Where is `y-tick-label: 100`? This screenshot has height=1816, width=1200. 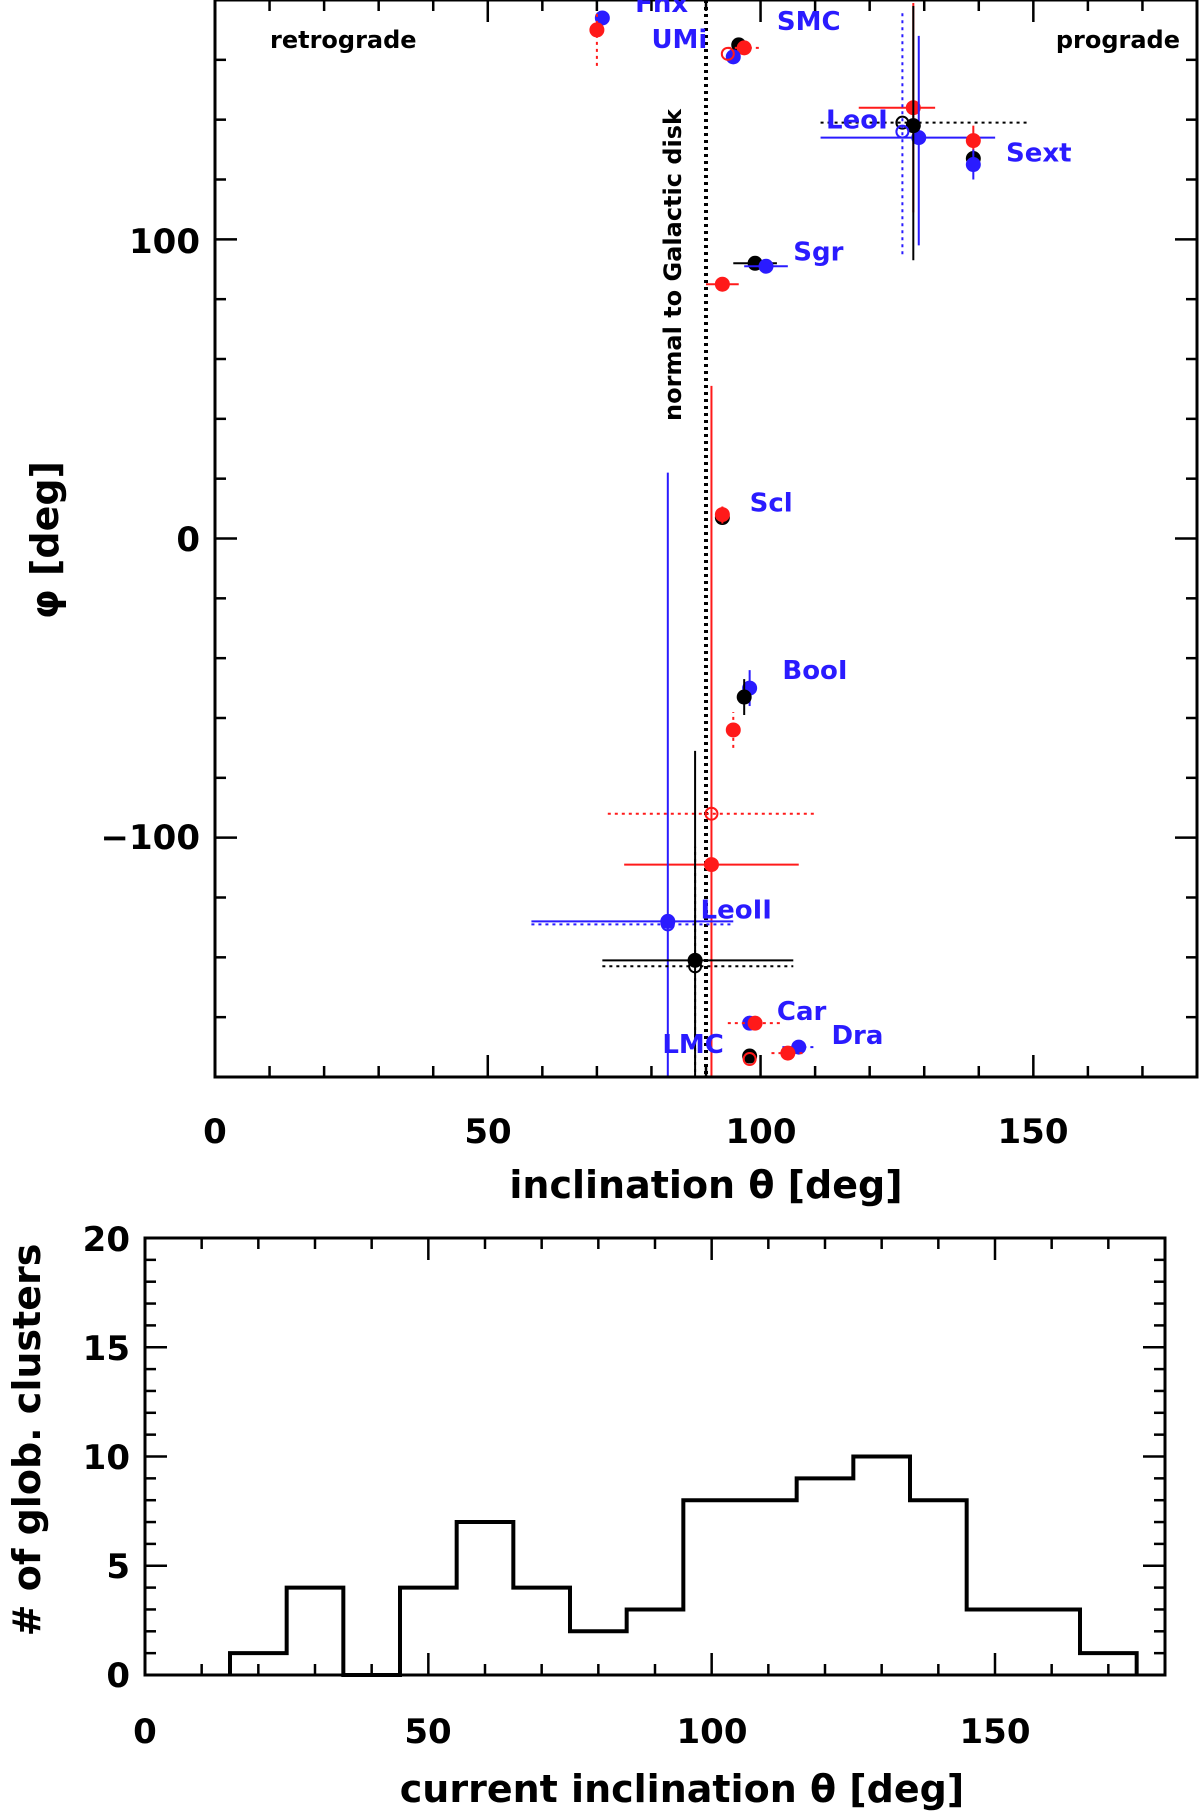 y-tick-label: 100 is located at coordinates (164, 242).